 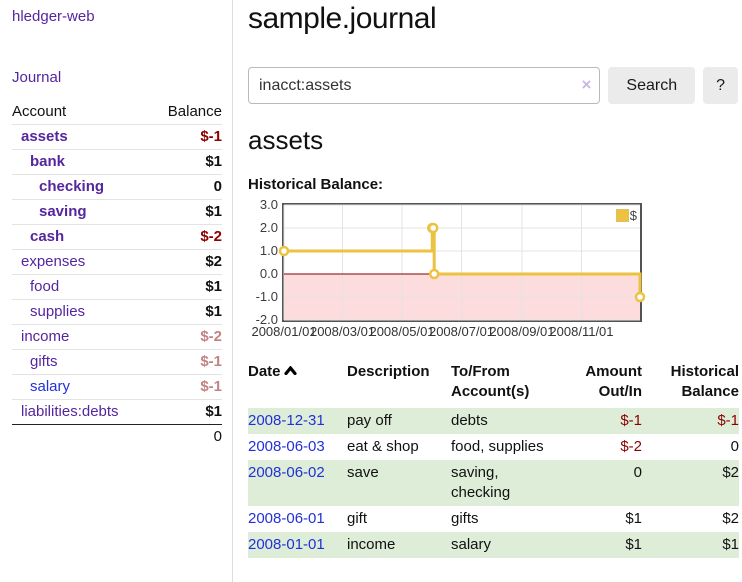 I want to click on sidebar-item-journal: Journal, so click(x=37, y=77).